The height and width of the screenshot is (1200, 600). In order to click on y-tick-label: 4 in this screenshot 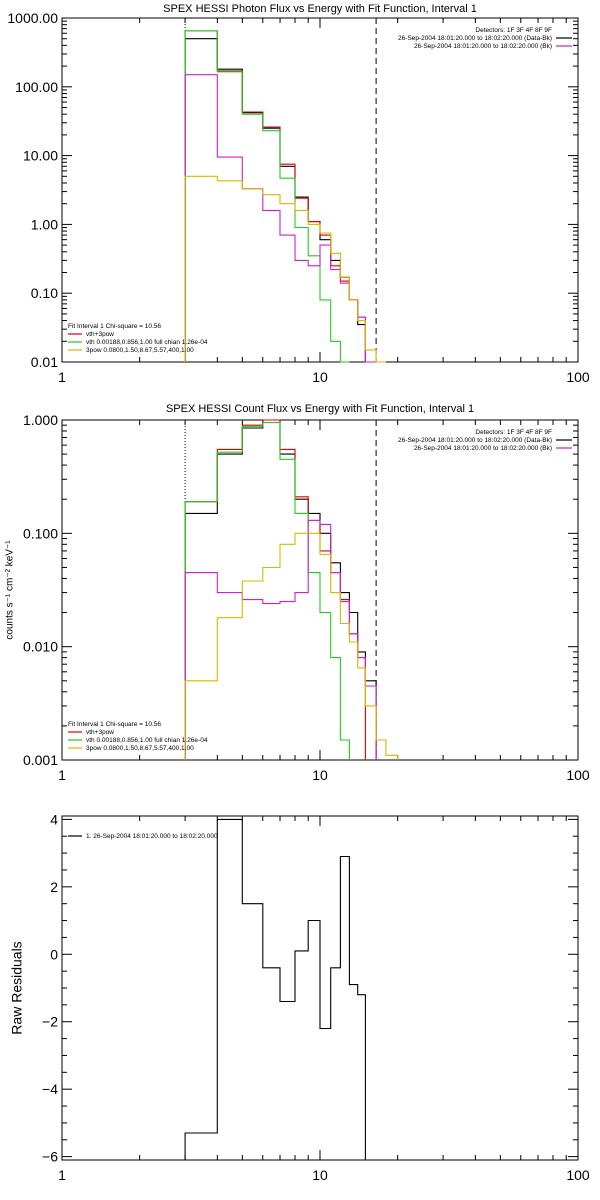, I will do `click(54, 819)`.